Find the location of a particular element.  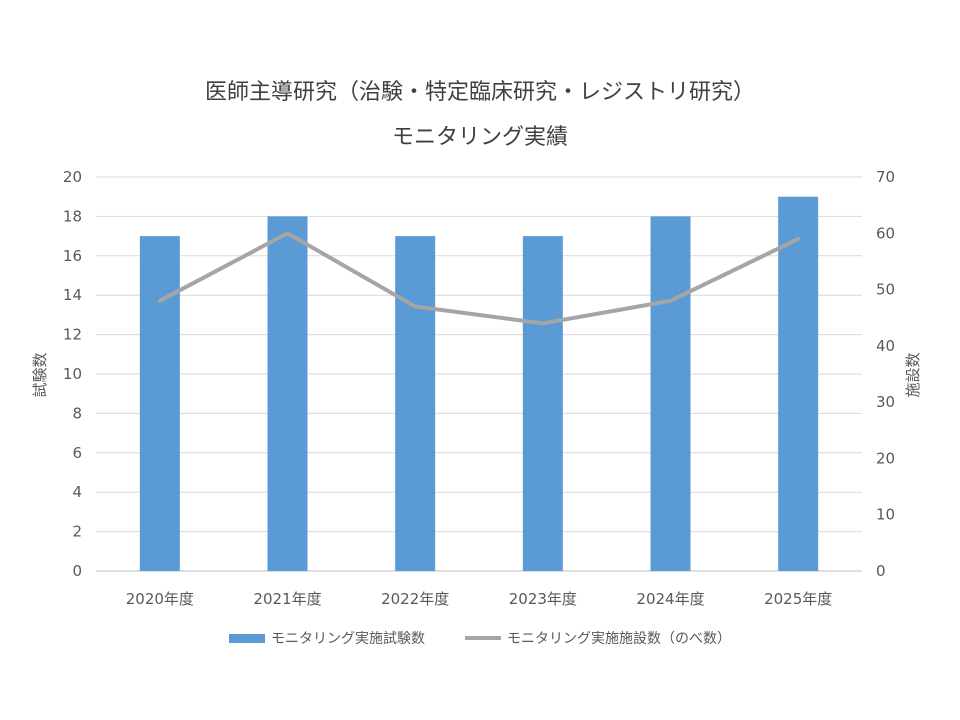

left-tick-label: 12 is located at coordinates (72, 335).